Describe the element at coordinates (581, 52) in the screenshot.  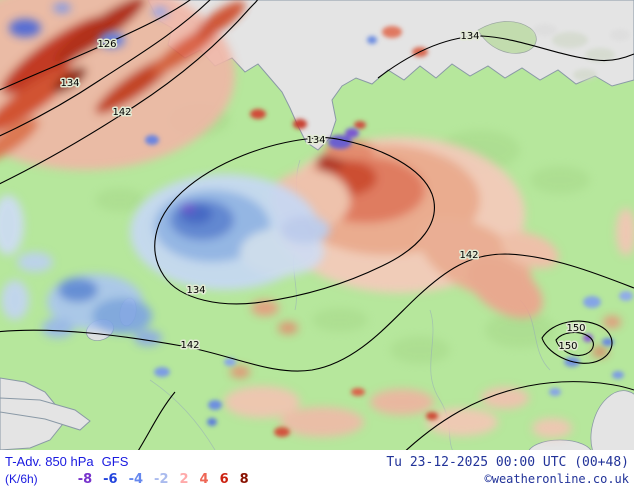
I see `speckle-texture` at that location.